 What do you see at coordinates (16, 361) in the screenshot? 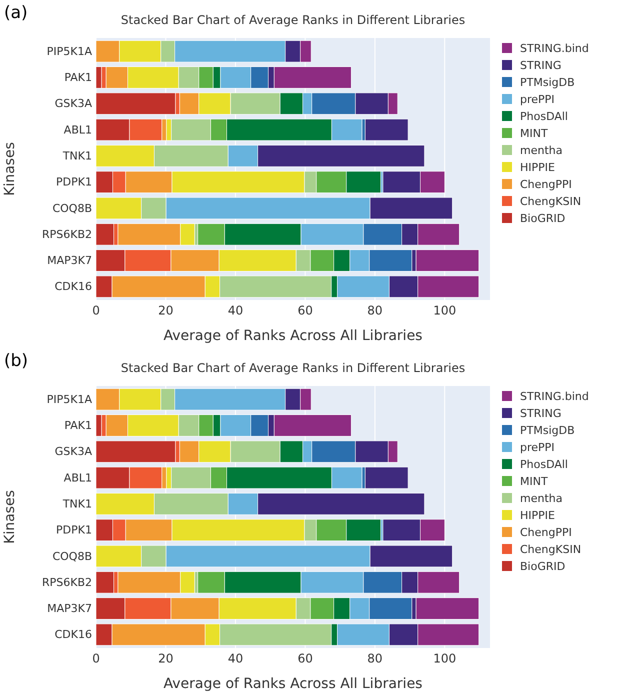
I see `text: (b)` at bounding box center [16, 361].